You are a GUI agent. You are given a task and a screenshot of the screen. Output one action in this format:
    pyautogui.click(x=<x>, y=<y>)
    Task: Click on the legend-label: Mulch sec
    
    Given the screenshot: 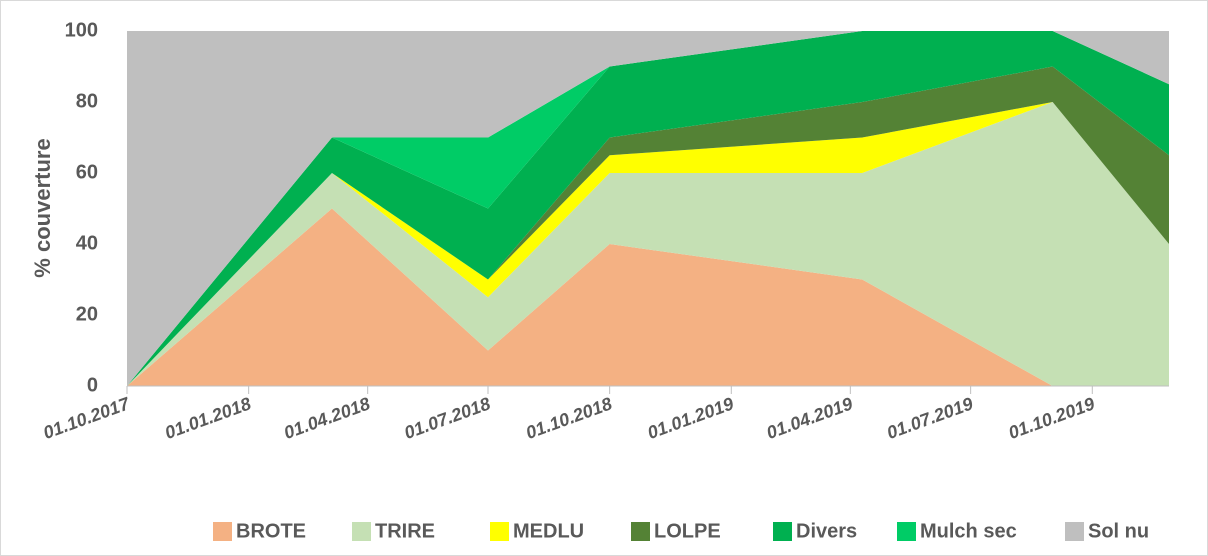 What is the action you would take?
    pyautogui.click(x=968, y=531)
    